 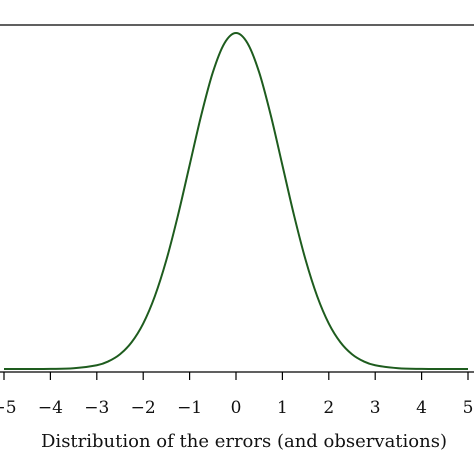 What do you see at coordinates (50, 408) in the screenshot?
I see `x-tick-label: −4` at bounding box center [50, 408].